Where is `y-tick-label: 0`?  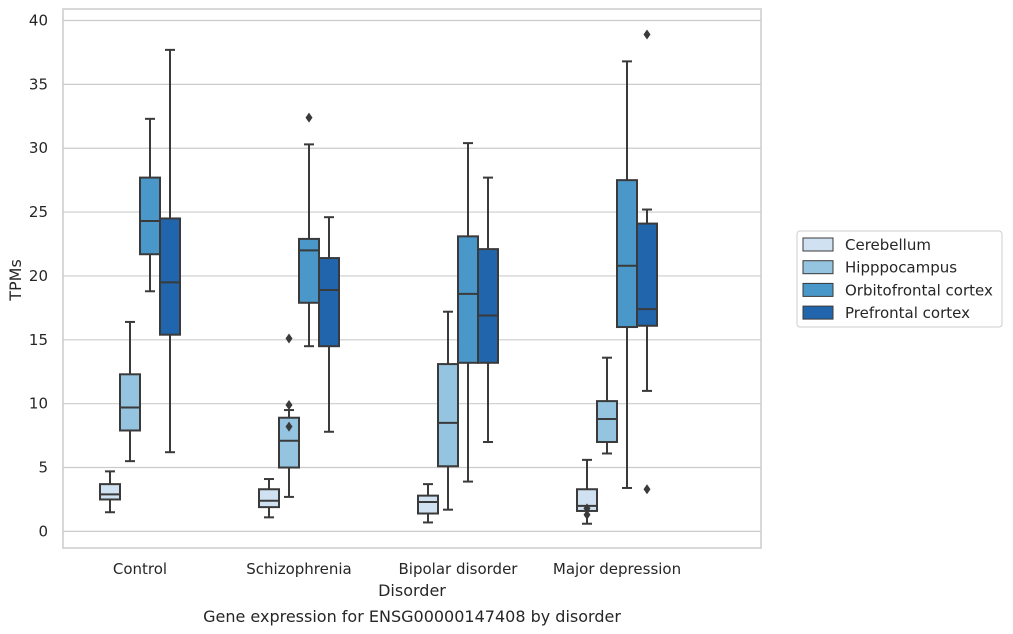 y-tick-label: 0 is located at coordinates (43, 531).